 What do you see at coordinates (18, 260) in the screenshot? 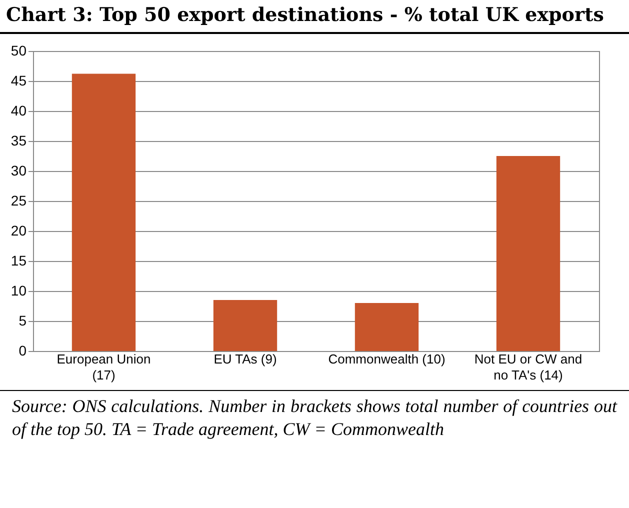
I see `y-tick-label: 15` at bounding box center [18, 260].